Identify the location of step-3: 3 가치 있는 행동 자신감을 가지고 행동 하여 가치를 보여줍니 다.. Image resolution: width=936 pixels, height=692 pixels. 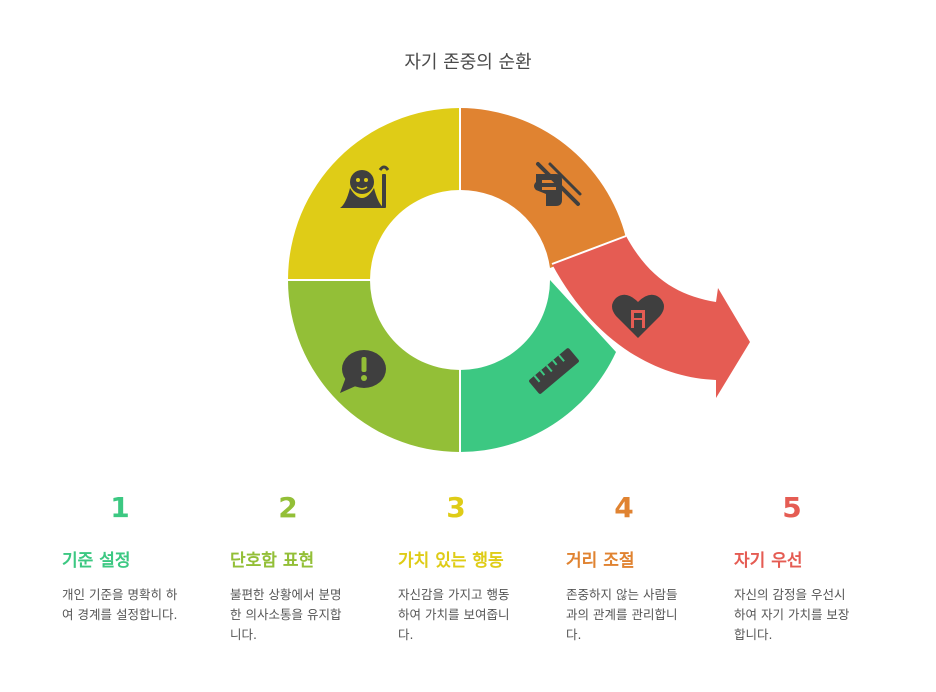
(478, 566).